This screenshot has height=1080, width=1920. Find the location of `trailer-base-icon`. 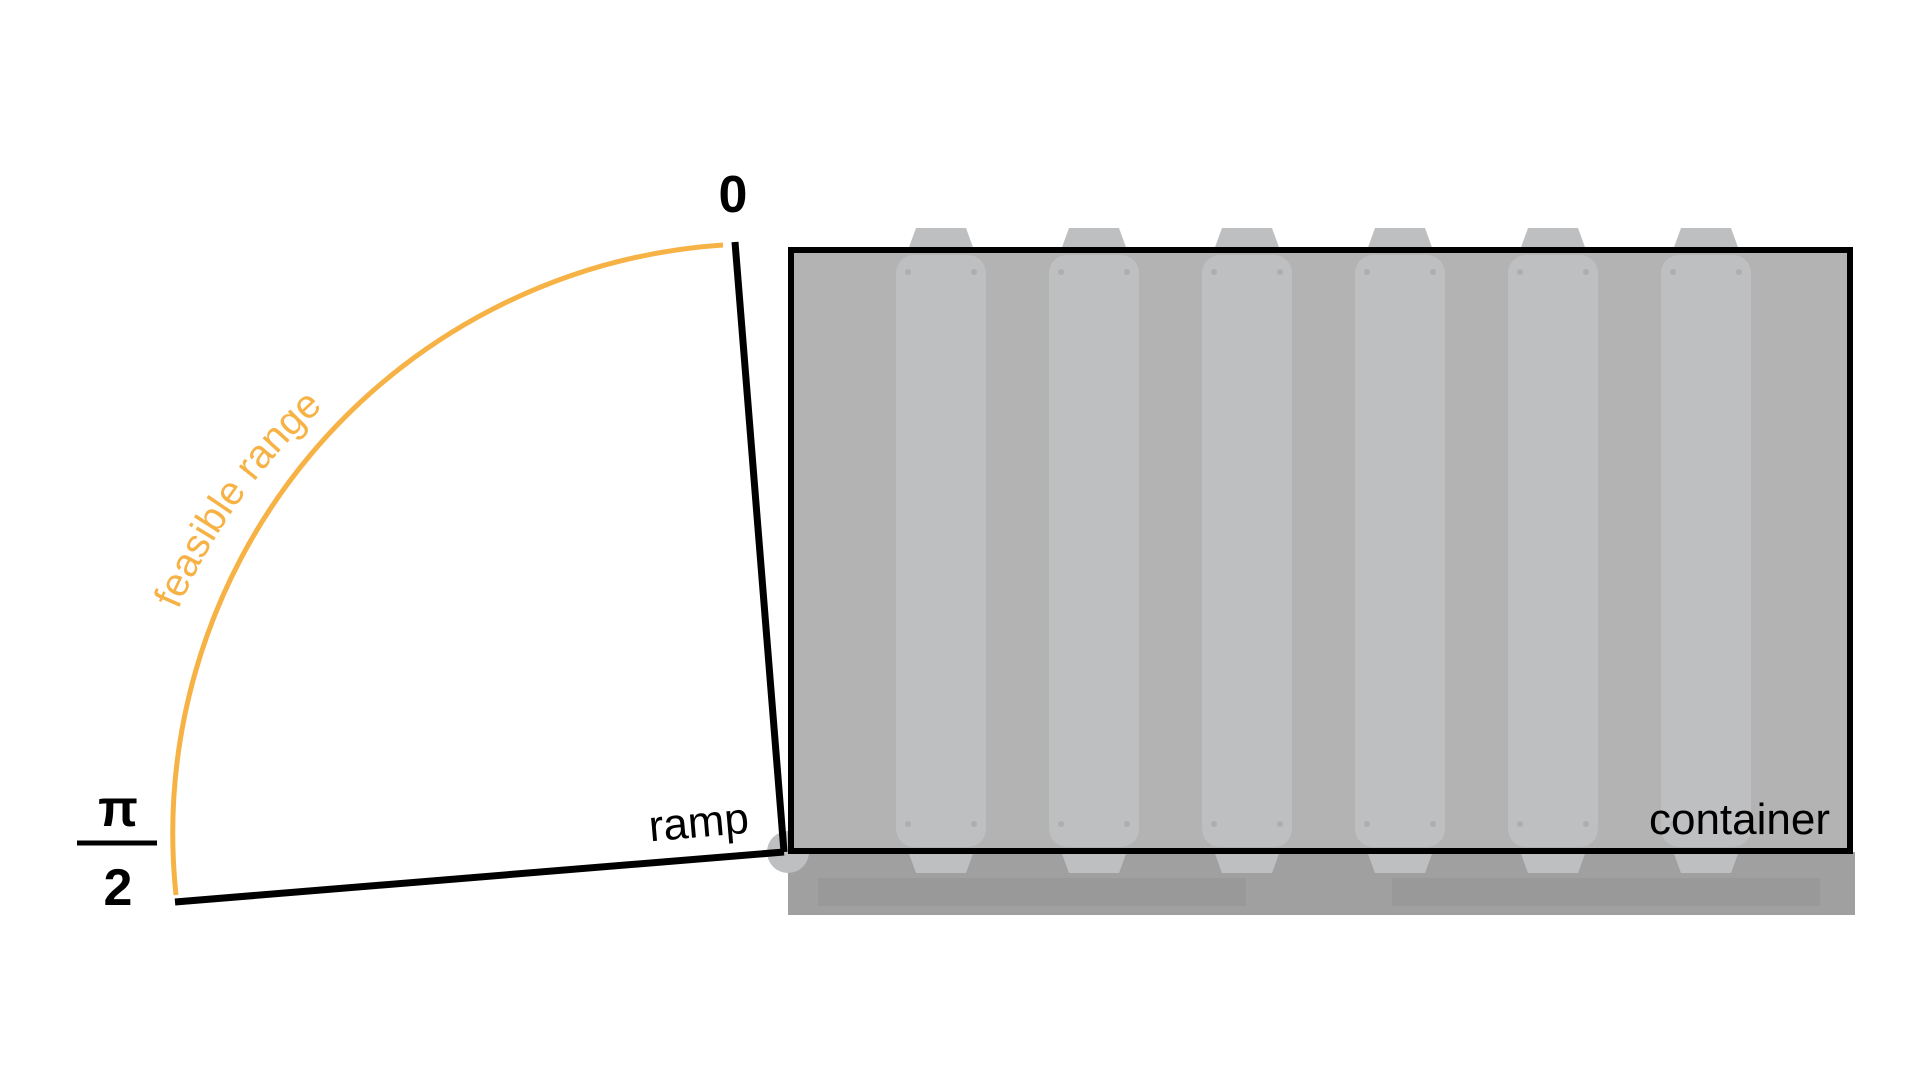

trailer-base-icon is located at coordinates (1311, 873).